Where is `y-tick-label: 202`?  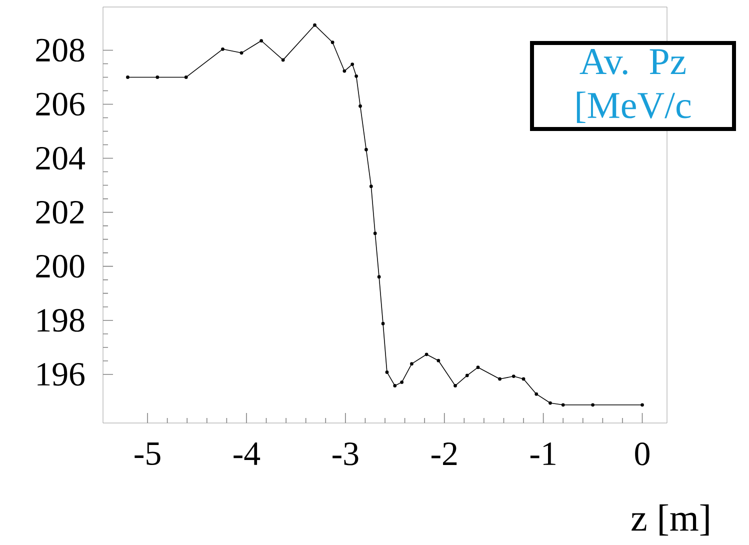
y-tick-label: 202 is located at coordinates (60, 212).